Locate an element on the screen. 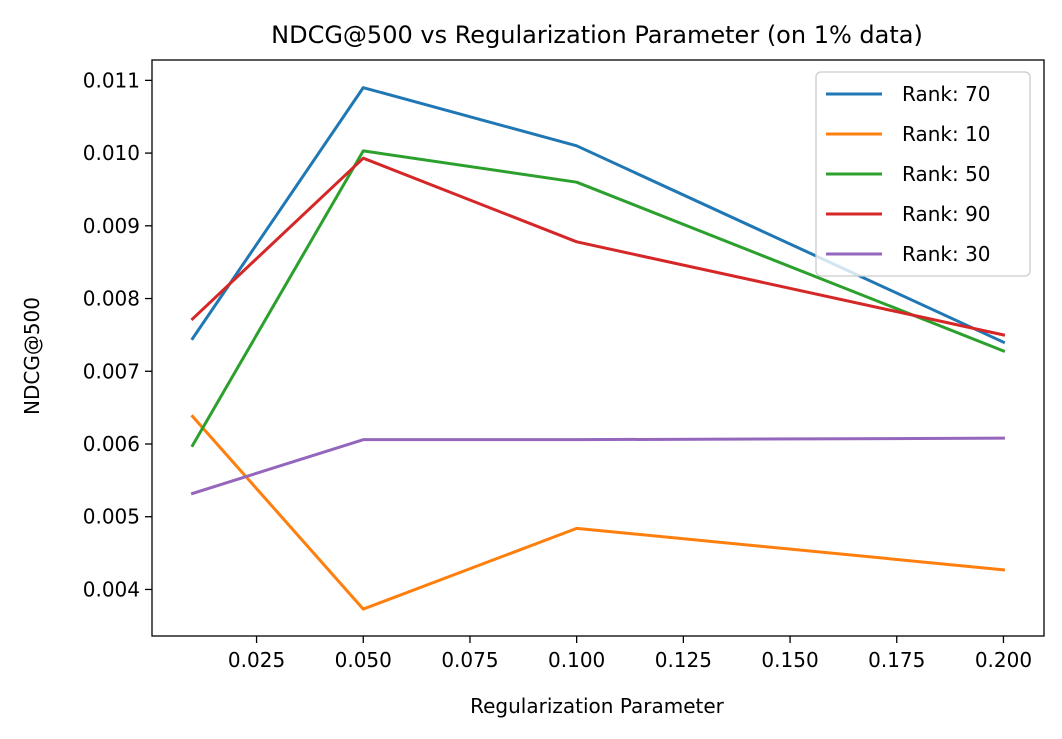 The image size is (1062, 739). y-tick-label: 0.008 is located at coordinates (111, 299).